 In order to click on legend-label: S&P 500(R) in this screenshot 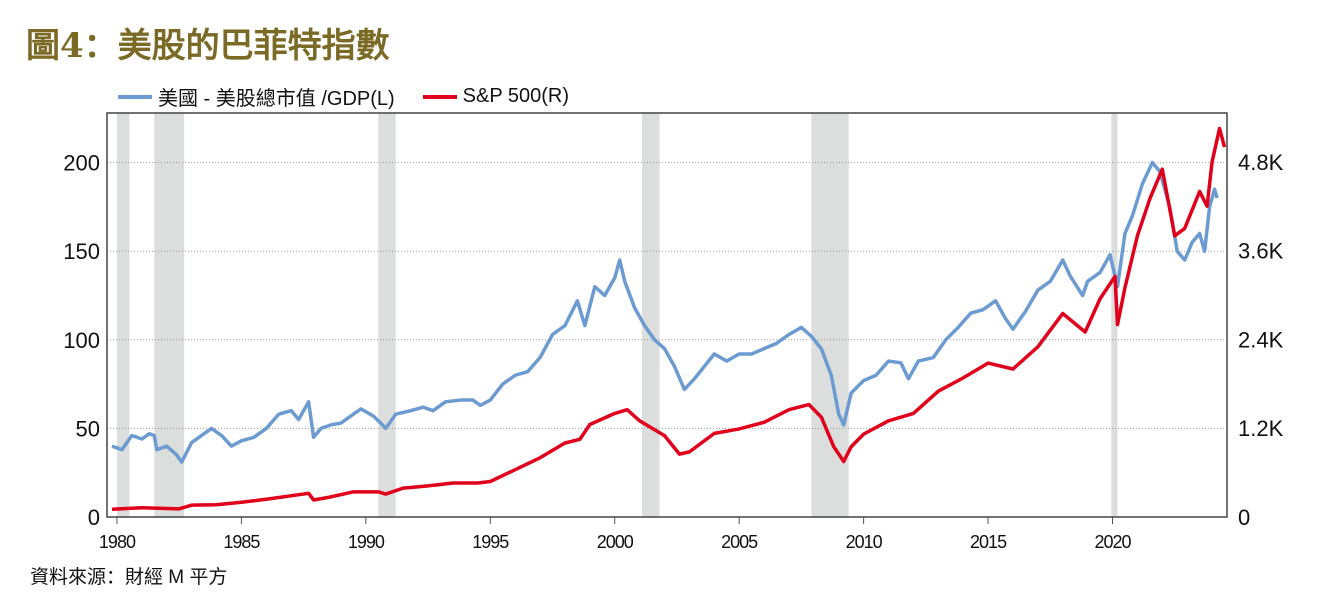, I will do `click(516, 96)`.